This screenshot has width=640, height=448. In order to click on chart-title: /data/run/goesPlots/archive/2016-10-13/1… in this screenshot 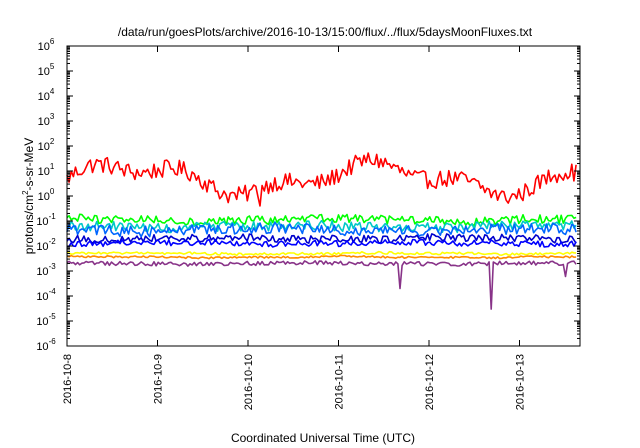, I will do `click(325, 32)`.